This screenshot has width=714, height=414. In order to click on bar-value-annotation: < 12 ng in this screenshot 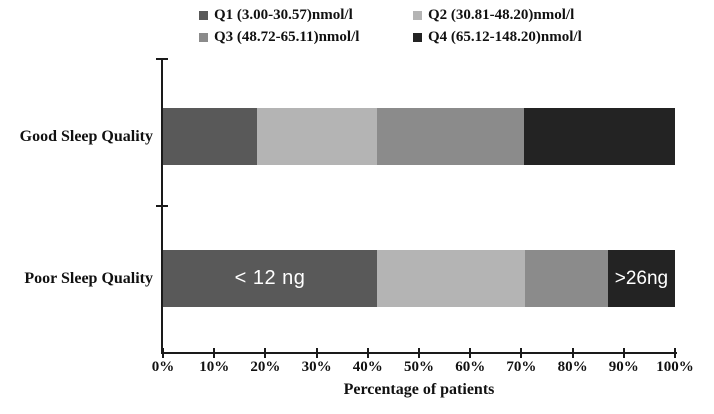, I will do `click(270, 278)`.